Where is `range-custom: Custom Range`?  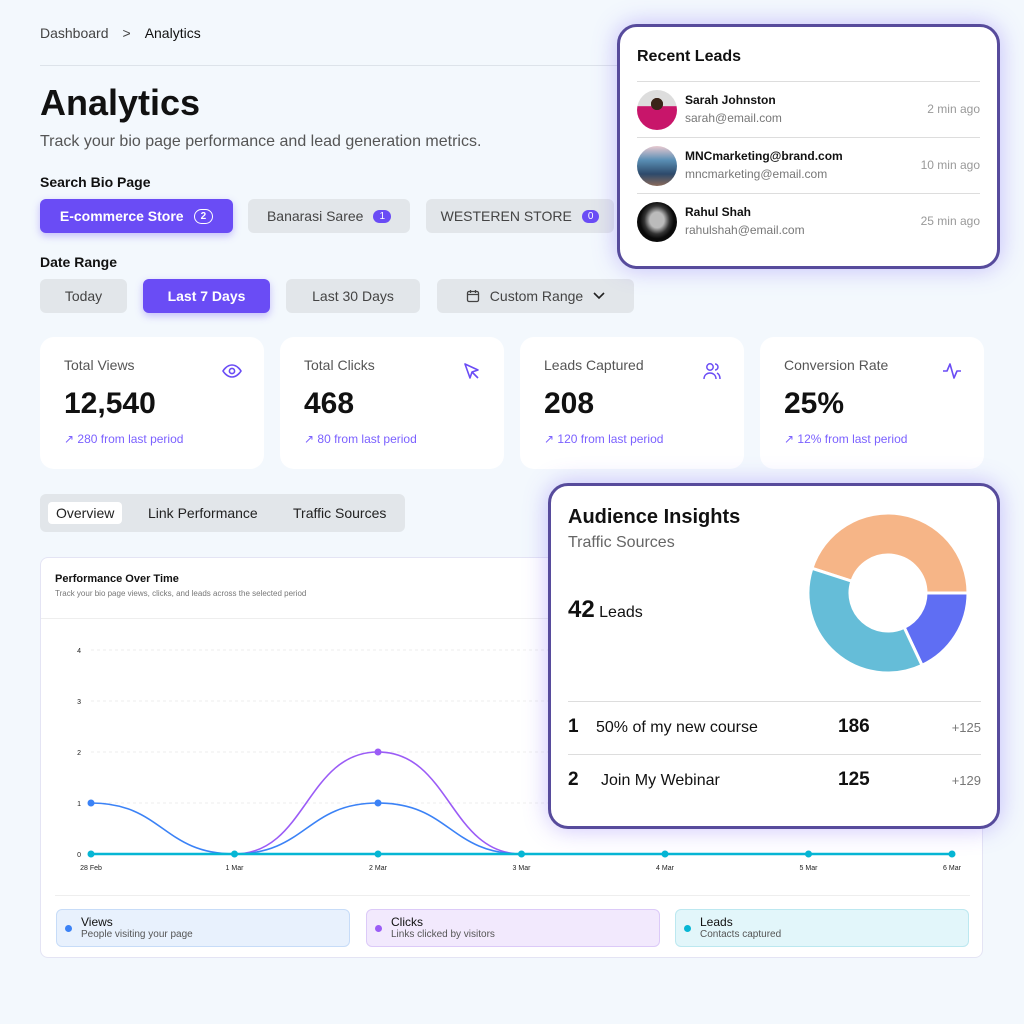 range-custom: Custom Range is located at coordinates (535, 296).